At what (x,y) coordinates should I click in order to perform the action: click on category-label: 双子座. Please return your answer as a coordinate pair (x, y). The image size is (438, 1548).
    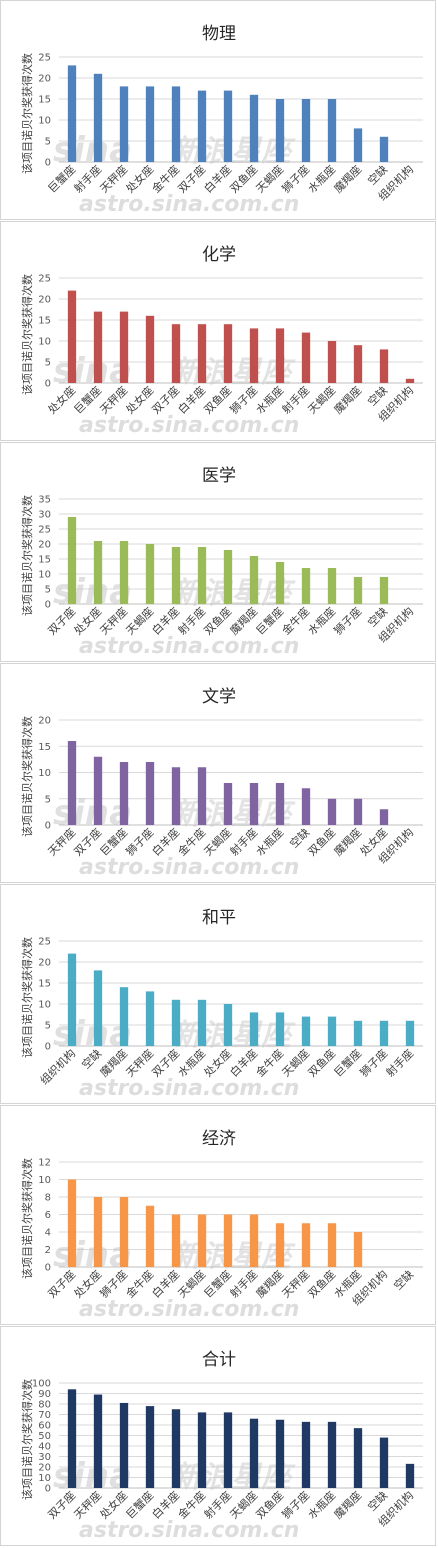
    Looking at the image, I should click on (165, 1062).